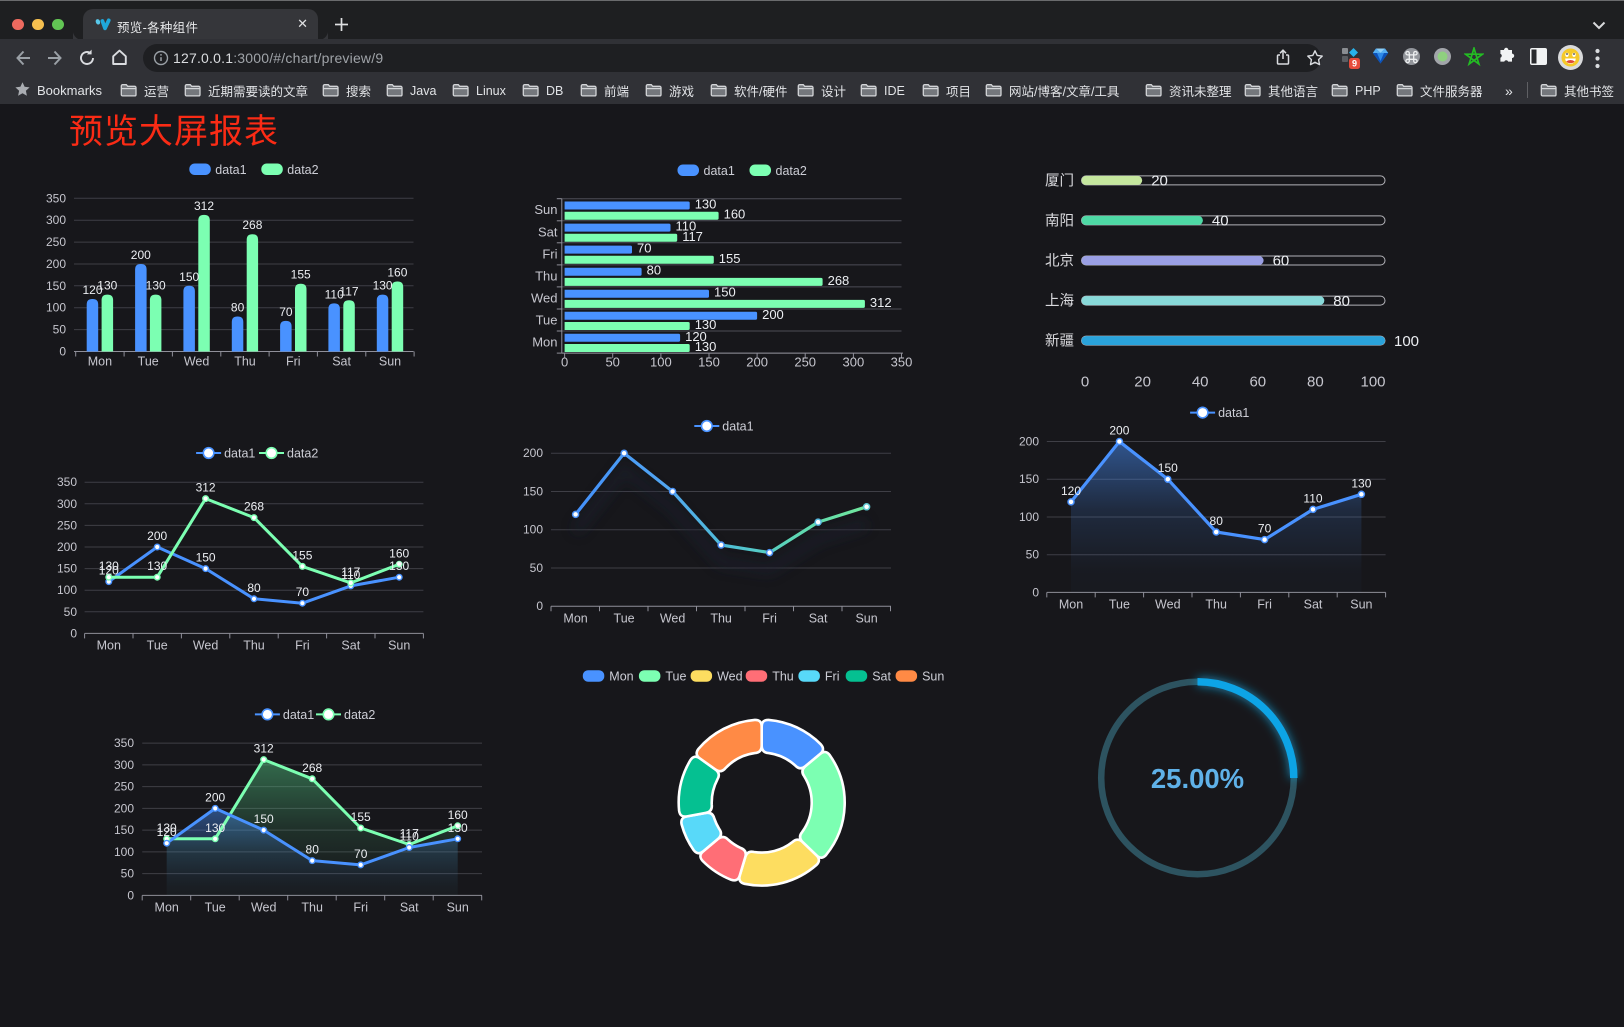 This screenshot has height=1027, width=1624. I want to click on svg-text: 预览大屏报表, so click(174, 132).